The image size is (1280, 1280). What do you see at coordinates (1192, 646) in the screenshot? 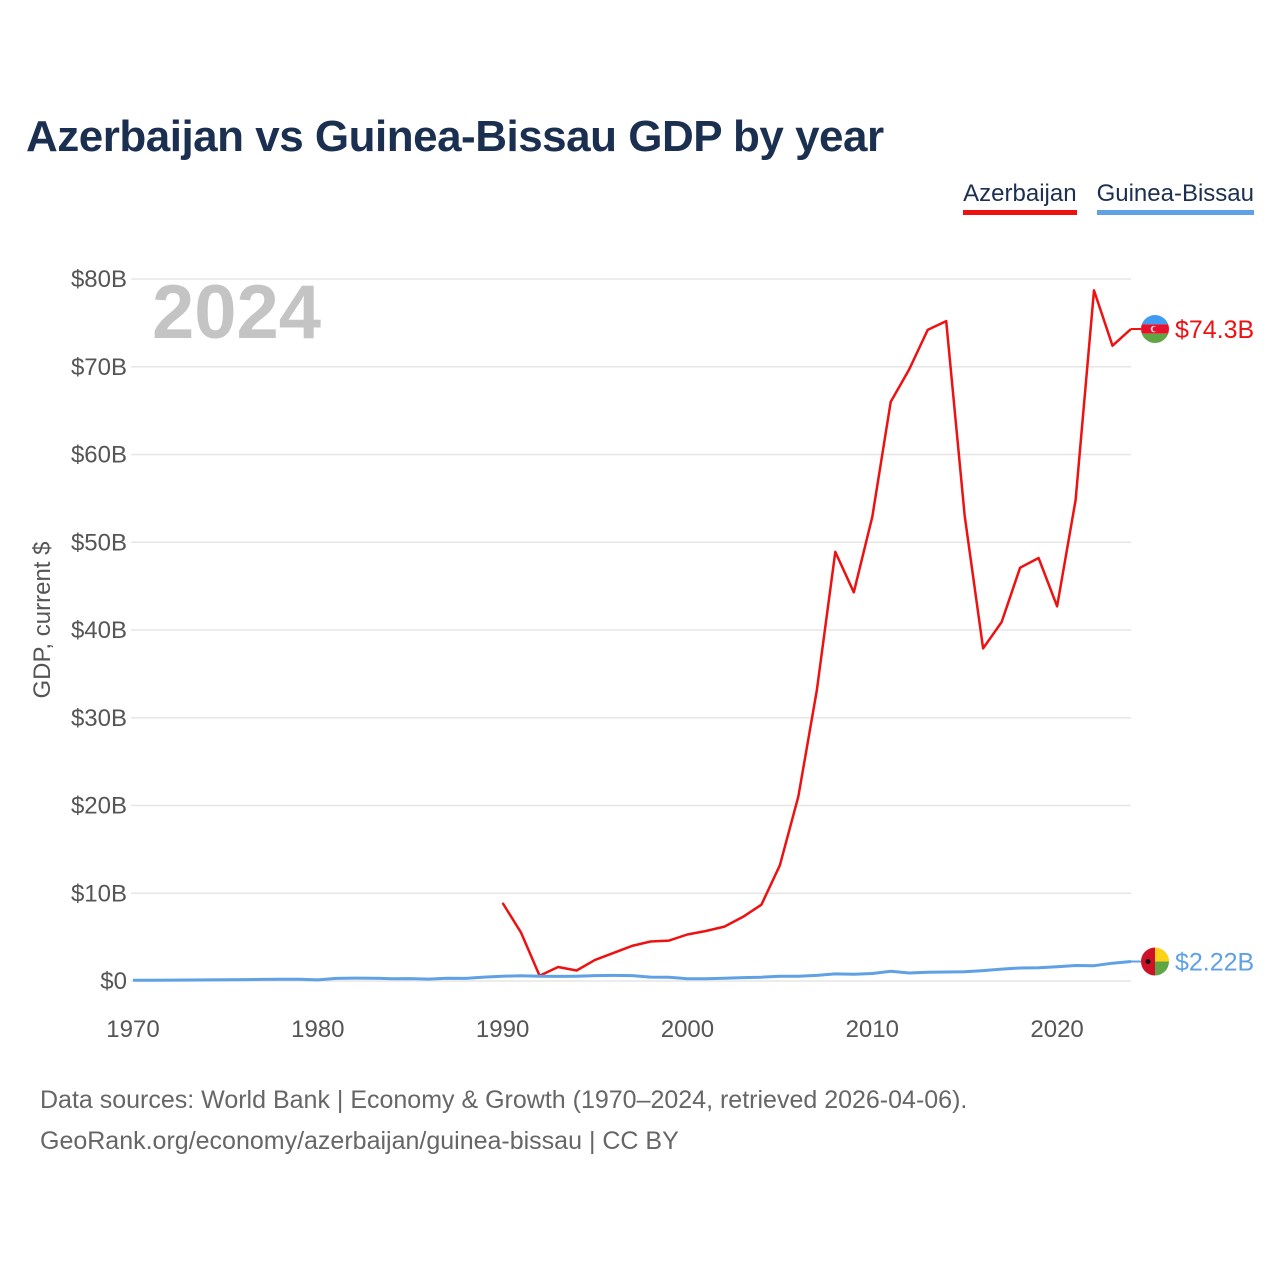
I see `series-end-markers: $74.3B $2.22B` at bounding box center [1192, 646].